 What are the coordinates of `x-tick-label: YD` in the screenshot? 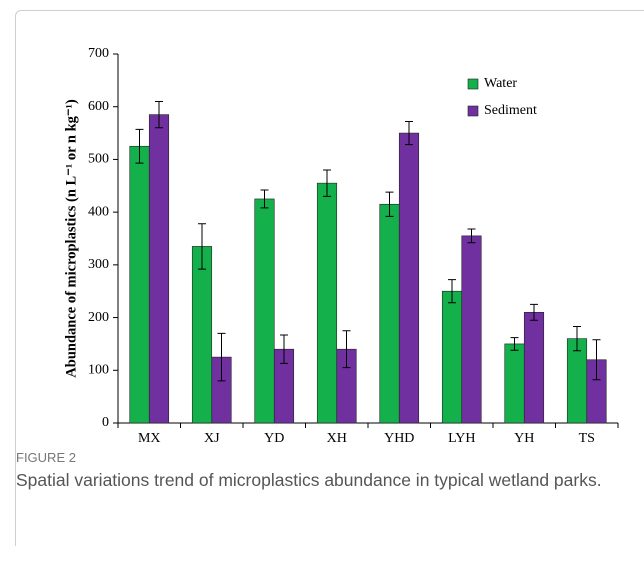 It's located at (274, 438).